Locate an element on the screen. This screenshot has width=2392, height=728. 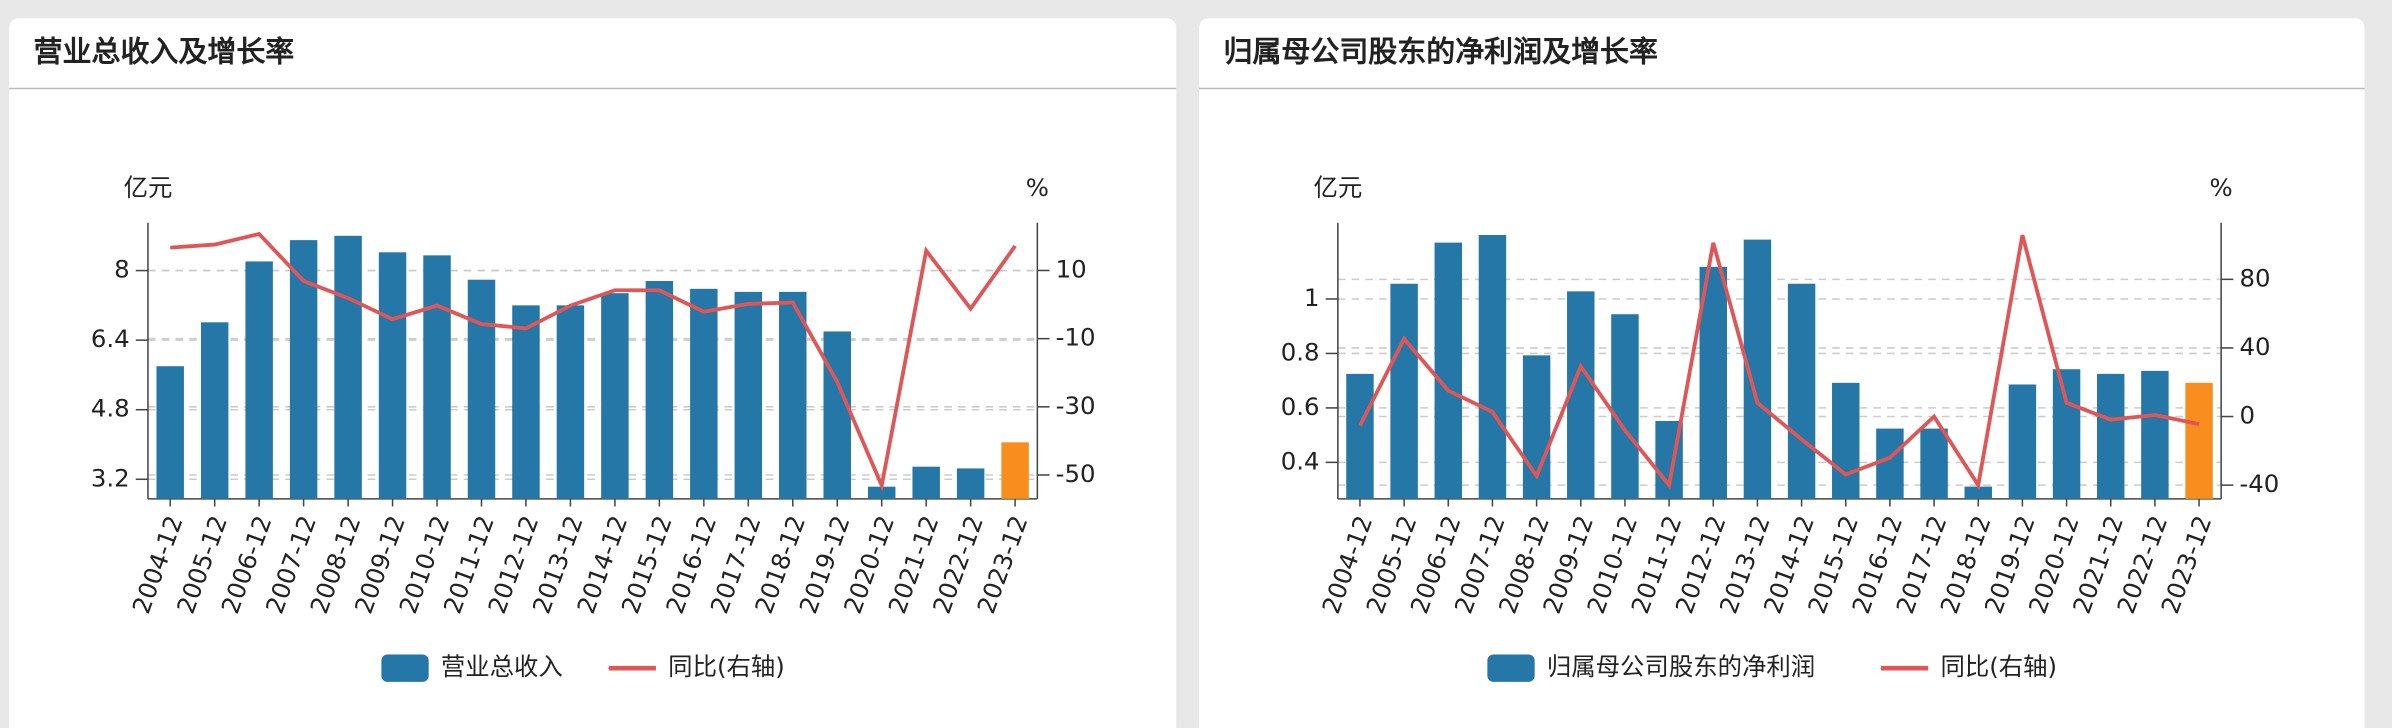
y-tick-label: 0.6 is located at coordinates (1300, 406).